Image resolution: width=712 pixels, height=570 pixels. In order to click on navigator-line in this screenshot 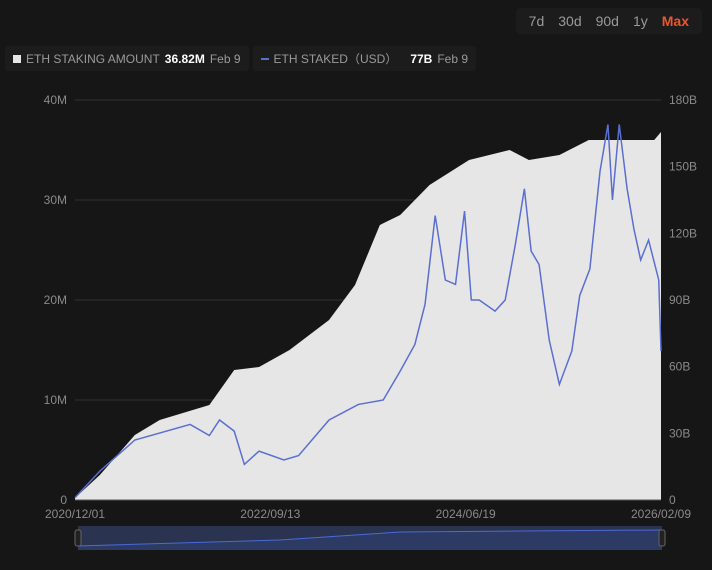, I will do `click(370, 538)`.